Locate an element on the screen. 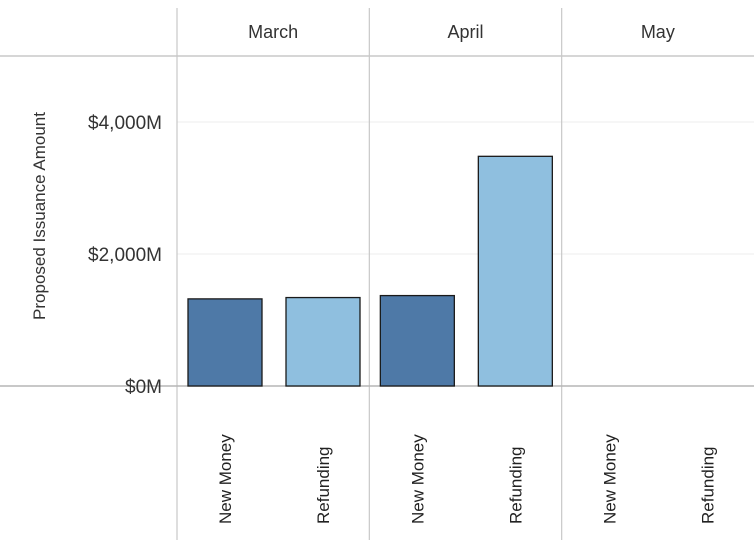 The image size is (754, 540). y-axis-title: Proposed Issuance Amount is located at coordinates (39, 216).